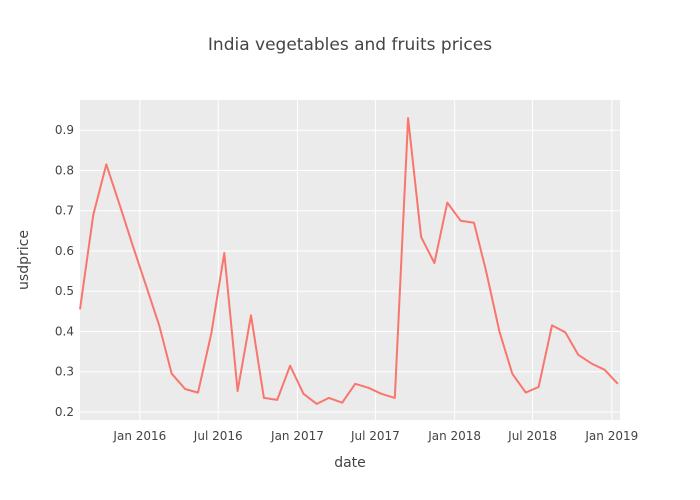 This screenshot has width=700, height=500. I want to click on x-tick-label: Jan 2017, so click(297, 436).